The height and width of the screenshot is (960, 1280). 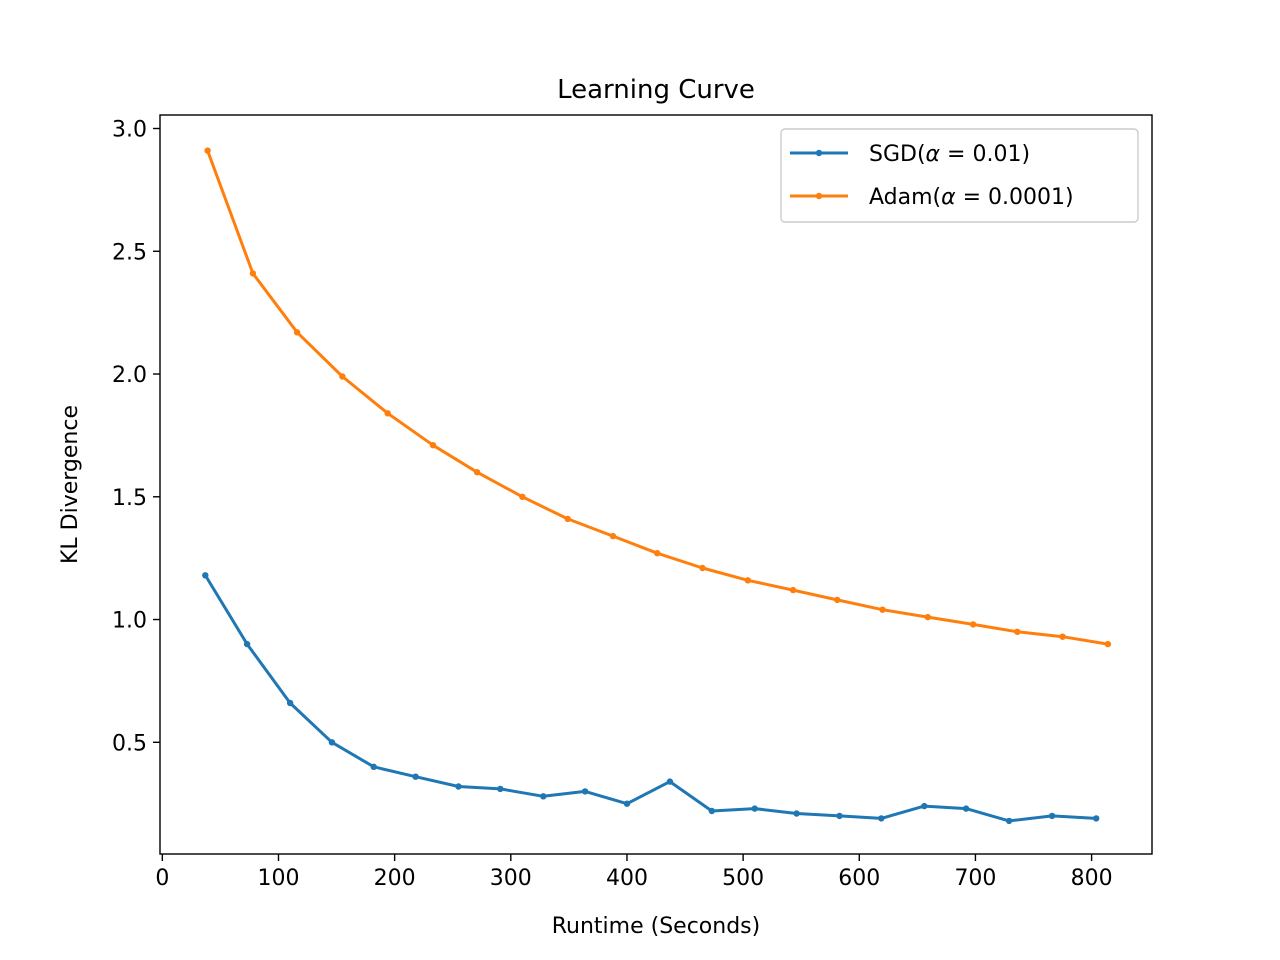 What do you see at coordinates (395, 878) in the screenshot?
I see `x-tick-label: 200` at bounding box center [395, 878].